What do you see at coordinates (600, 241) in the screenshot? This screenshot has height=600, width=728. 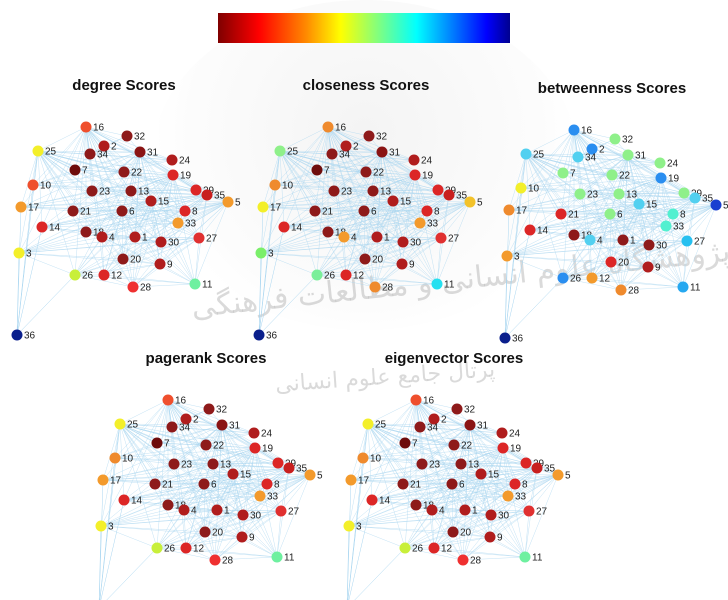 I see `node-label: 4` at bounding box center [600, 241].